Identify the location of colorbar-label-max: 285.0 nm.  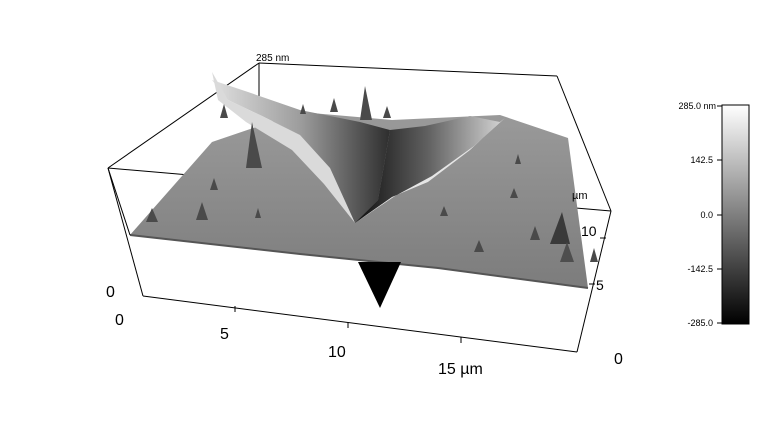
(697, 106).